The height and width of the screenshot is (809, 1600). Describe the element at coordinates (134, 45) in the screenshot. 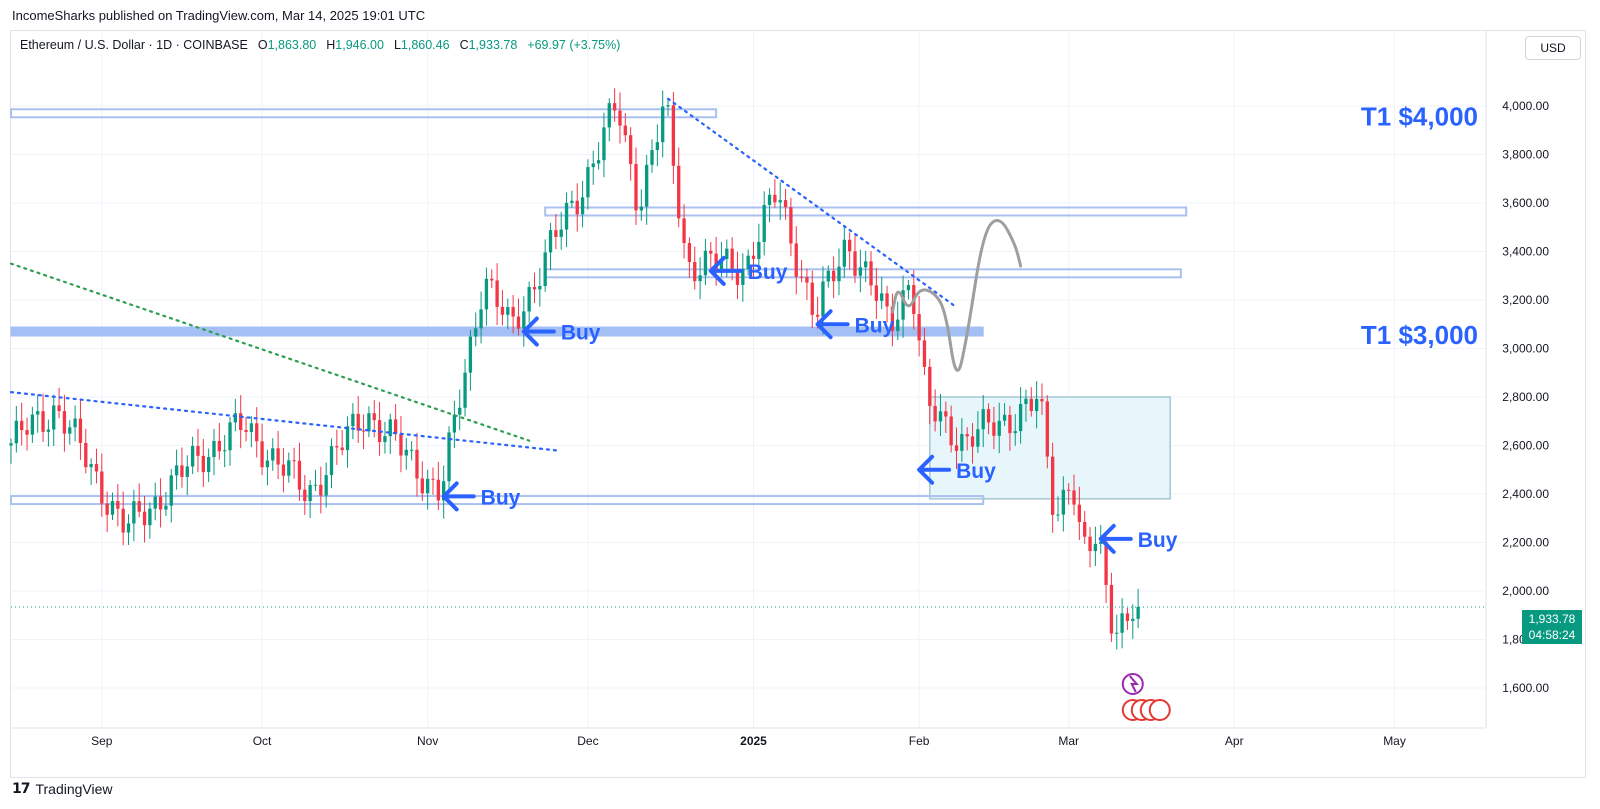

I see `symbol-label: Ethereum / U.S. Dollar · 1D · COINBASE` at that location.